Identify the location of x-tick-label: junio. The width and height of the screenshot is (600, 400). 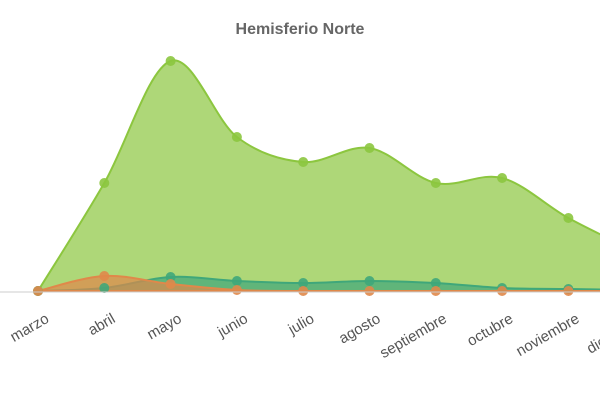
(232, 325).